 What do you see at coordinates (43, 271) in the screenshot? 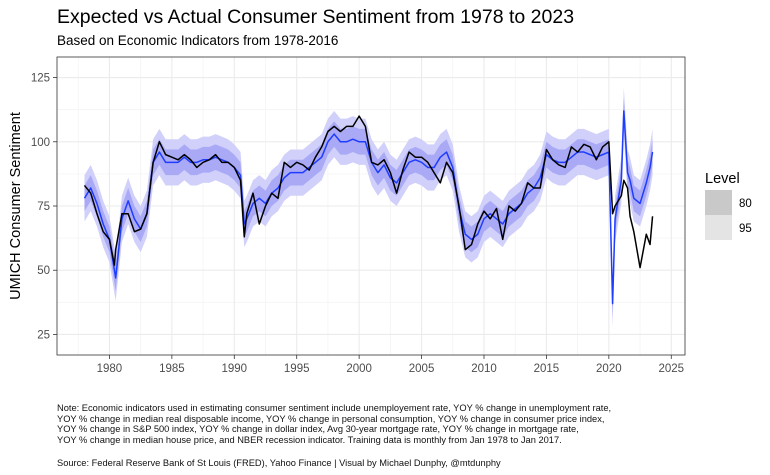
I see `y-tick-label: 50` at bounding box center [43, 271].